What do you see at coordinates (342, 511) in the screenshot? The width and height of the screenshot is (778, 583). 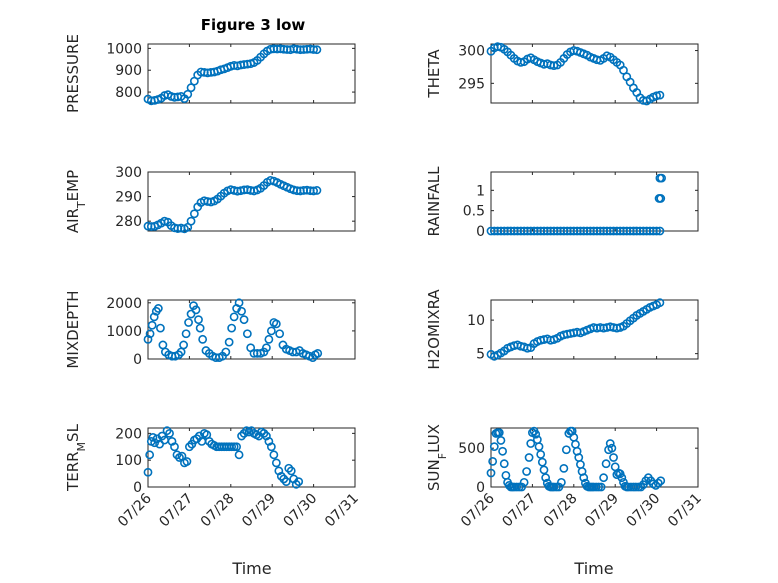 I see `x-tick-label: 07/31` at bounding box center [342, 511].